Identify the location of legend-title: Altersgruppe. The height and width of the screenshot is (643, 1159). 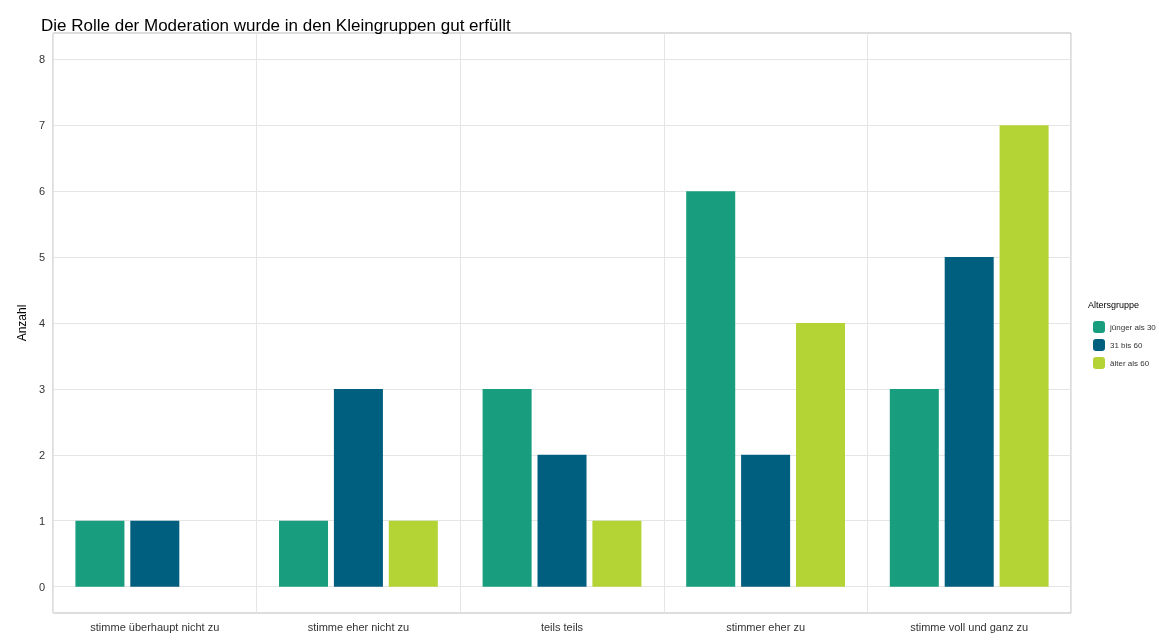
(1114, 304).